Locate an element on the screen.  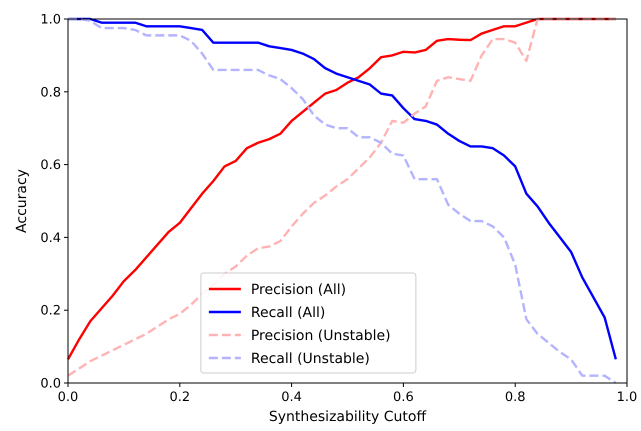
legend-label: Recall (All) is located at coordinates (288, 313).